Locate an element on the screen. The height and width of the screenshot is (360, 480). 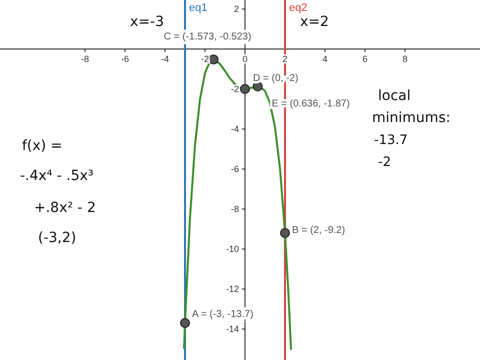
annotation: x=2 is located at coordinates (314, 22).